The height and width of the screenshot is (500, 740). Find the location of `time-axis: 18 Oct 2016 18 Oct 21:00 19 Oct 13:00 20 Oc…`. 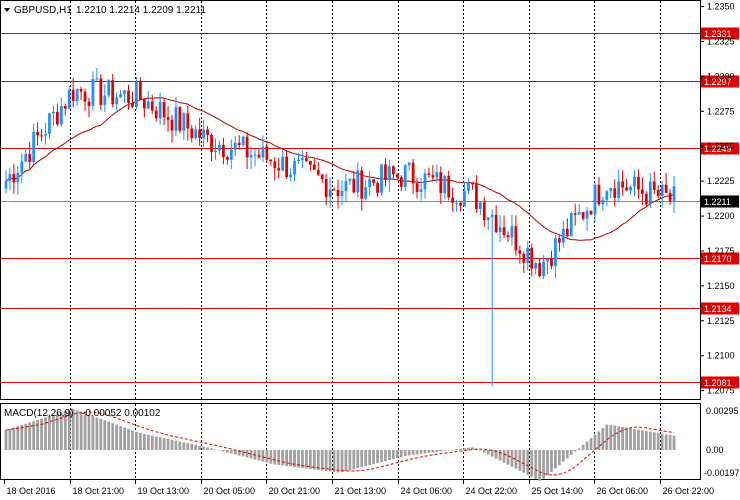

time-axis: 18 Oct 2016 18 Oct 21:00 19 Oct 13:00 20 Oc… is located at coordinates (359, 488).